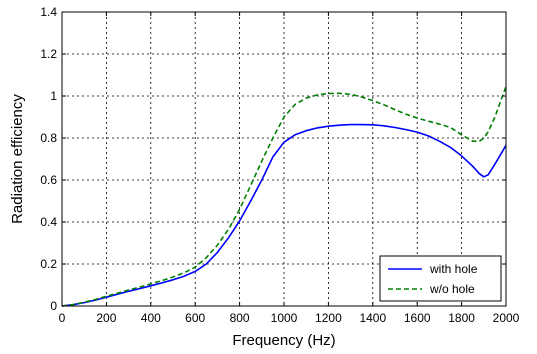 This screenshot has height=354, width=537. Describe the element at coordinates (48, 138) in the screenshot. I see `y-tick-label: 0.8` at that location.